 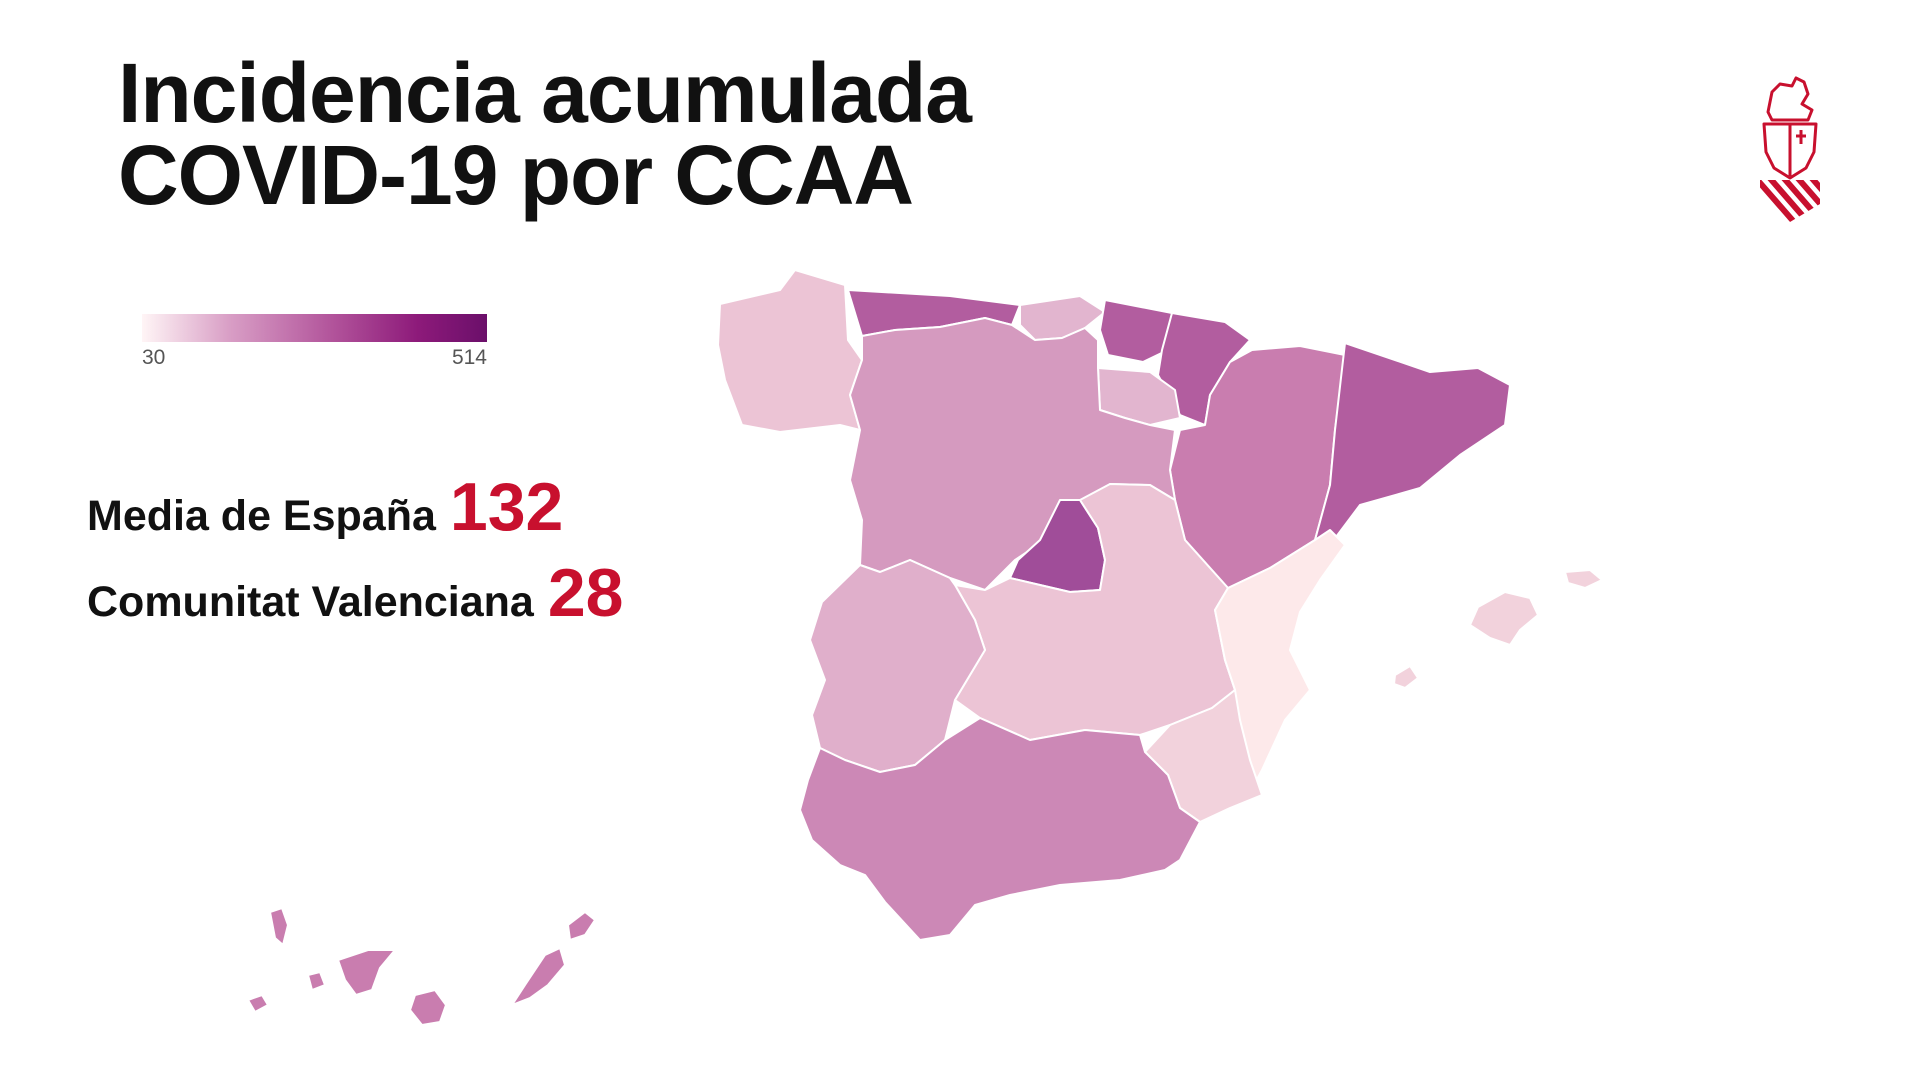 I want to click on page-title: Incidencia acumulada COVID-19 por CCAA, so click(x=545, y=134).